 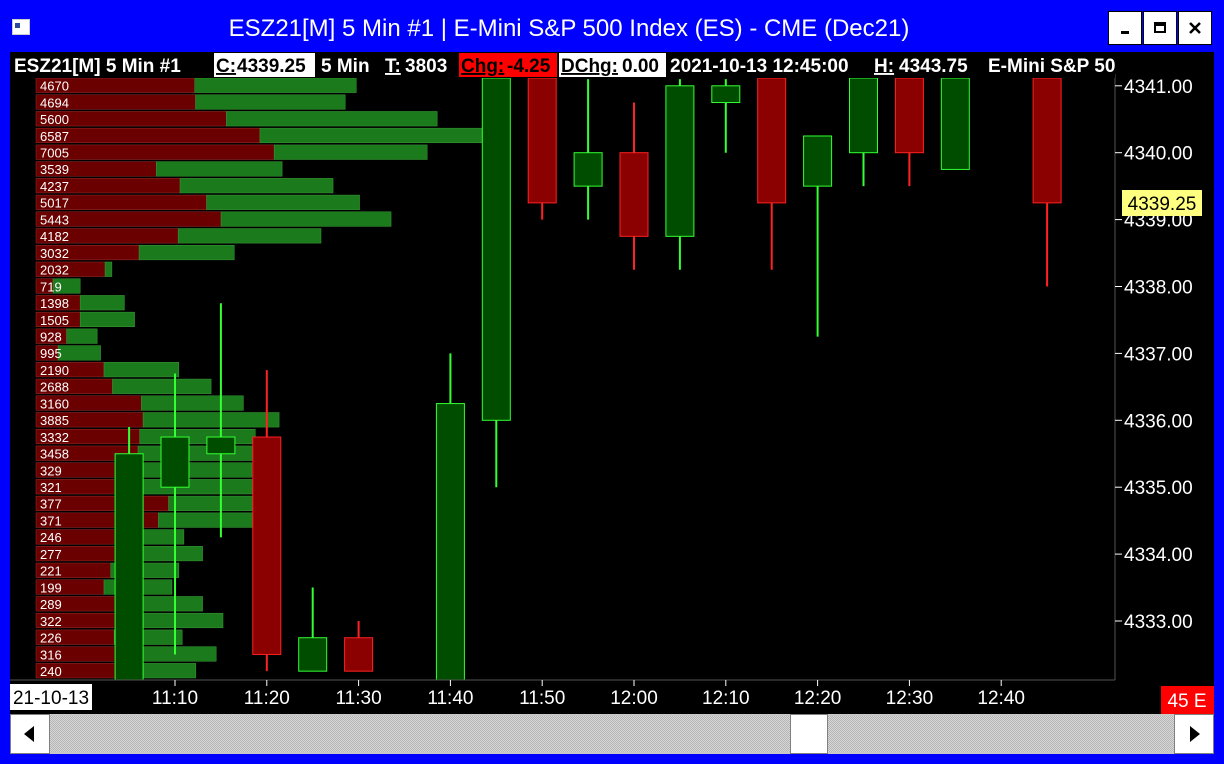 I want to click on profile-volume-label: 246, so click(x=51, y=537).